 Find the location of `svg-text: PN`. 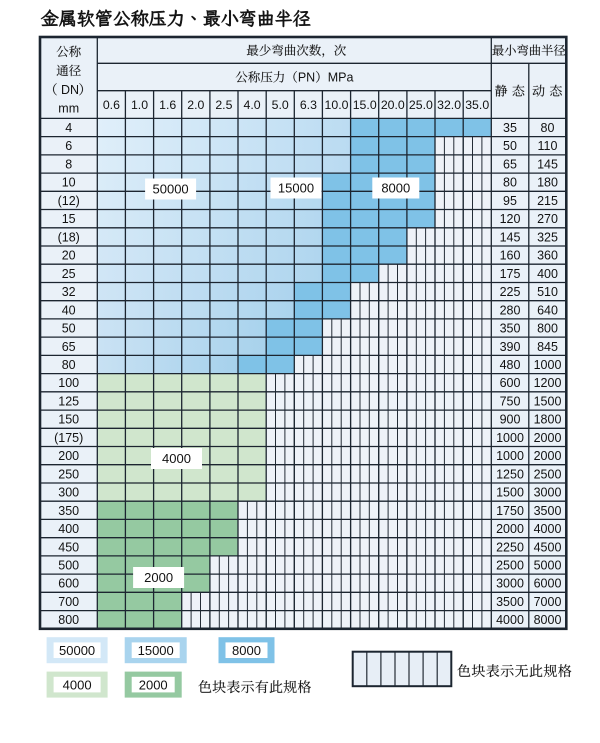

svg-text: PN is located at coordinates (306, 78).